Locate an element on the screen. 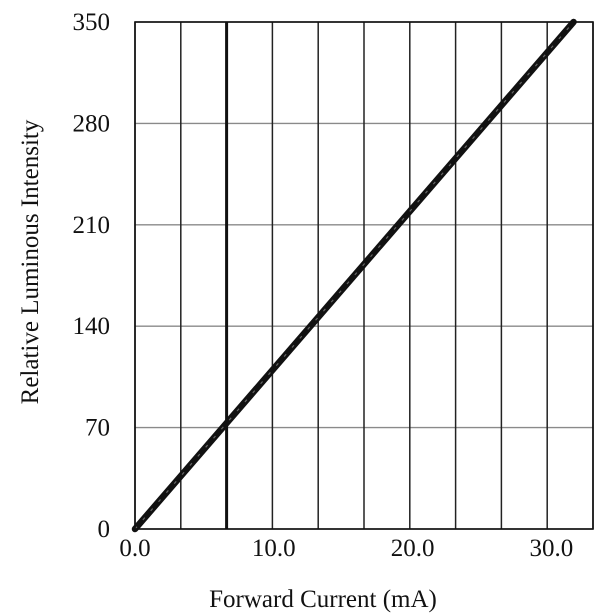 This screenshot has height=613, width=602. x-tick-label: 20.0 is located at coordinates (413, 548).